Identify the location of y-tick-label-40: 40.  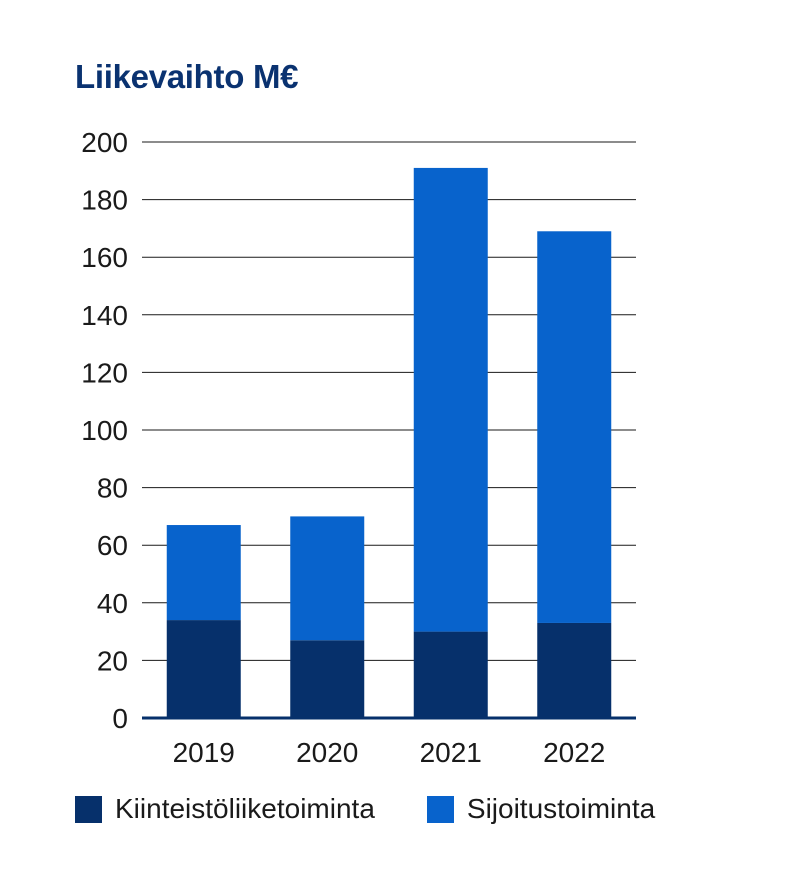
(112, 603).